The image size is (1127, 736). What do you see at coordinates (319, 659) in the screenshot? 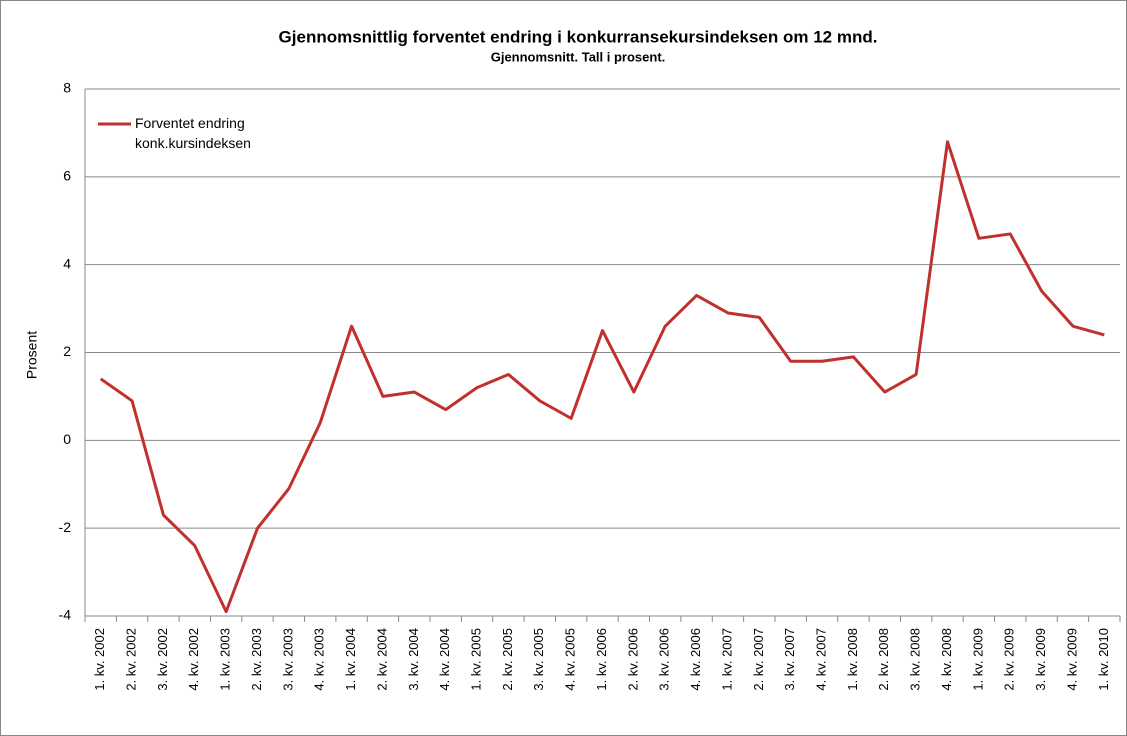
I see `x-tick-label: 4. kv. 2003` at bounding box center [319, 659].